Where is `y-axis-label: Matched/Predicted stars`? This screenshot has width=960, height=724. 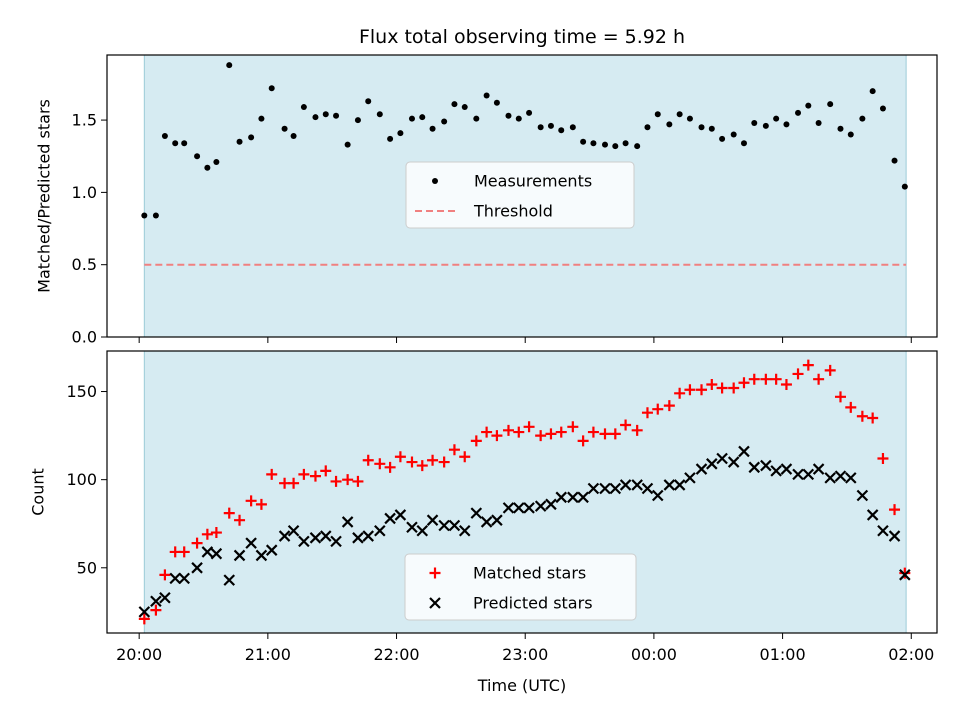 y-axis-label: Matched/Predicted stars is located at coordinates (44, 196).